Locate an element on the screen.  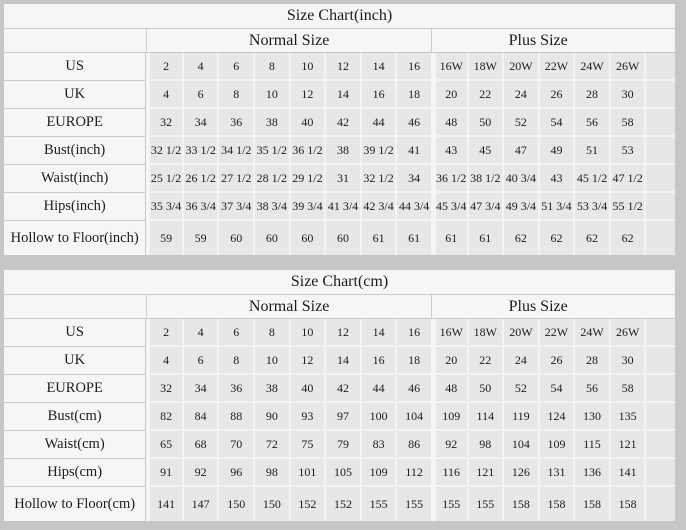
size-cell: 36 1/2 is located at coordinates (306, 151).